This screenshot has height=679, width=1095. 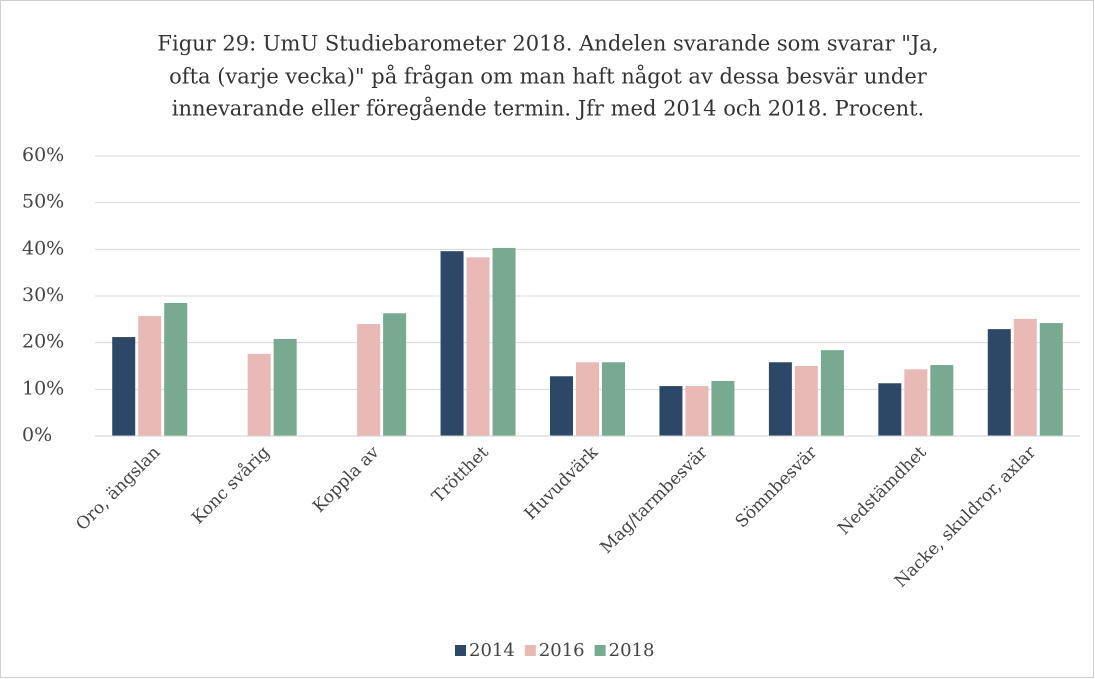 What do you see at coordinates (37, 435) in the screenshot?
I see `y-tick-label: 0%` at bounding box center [37, 435].